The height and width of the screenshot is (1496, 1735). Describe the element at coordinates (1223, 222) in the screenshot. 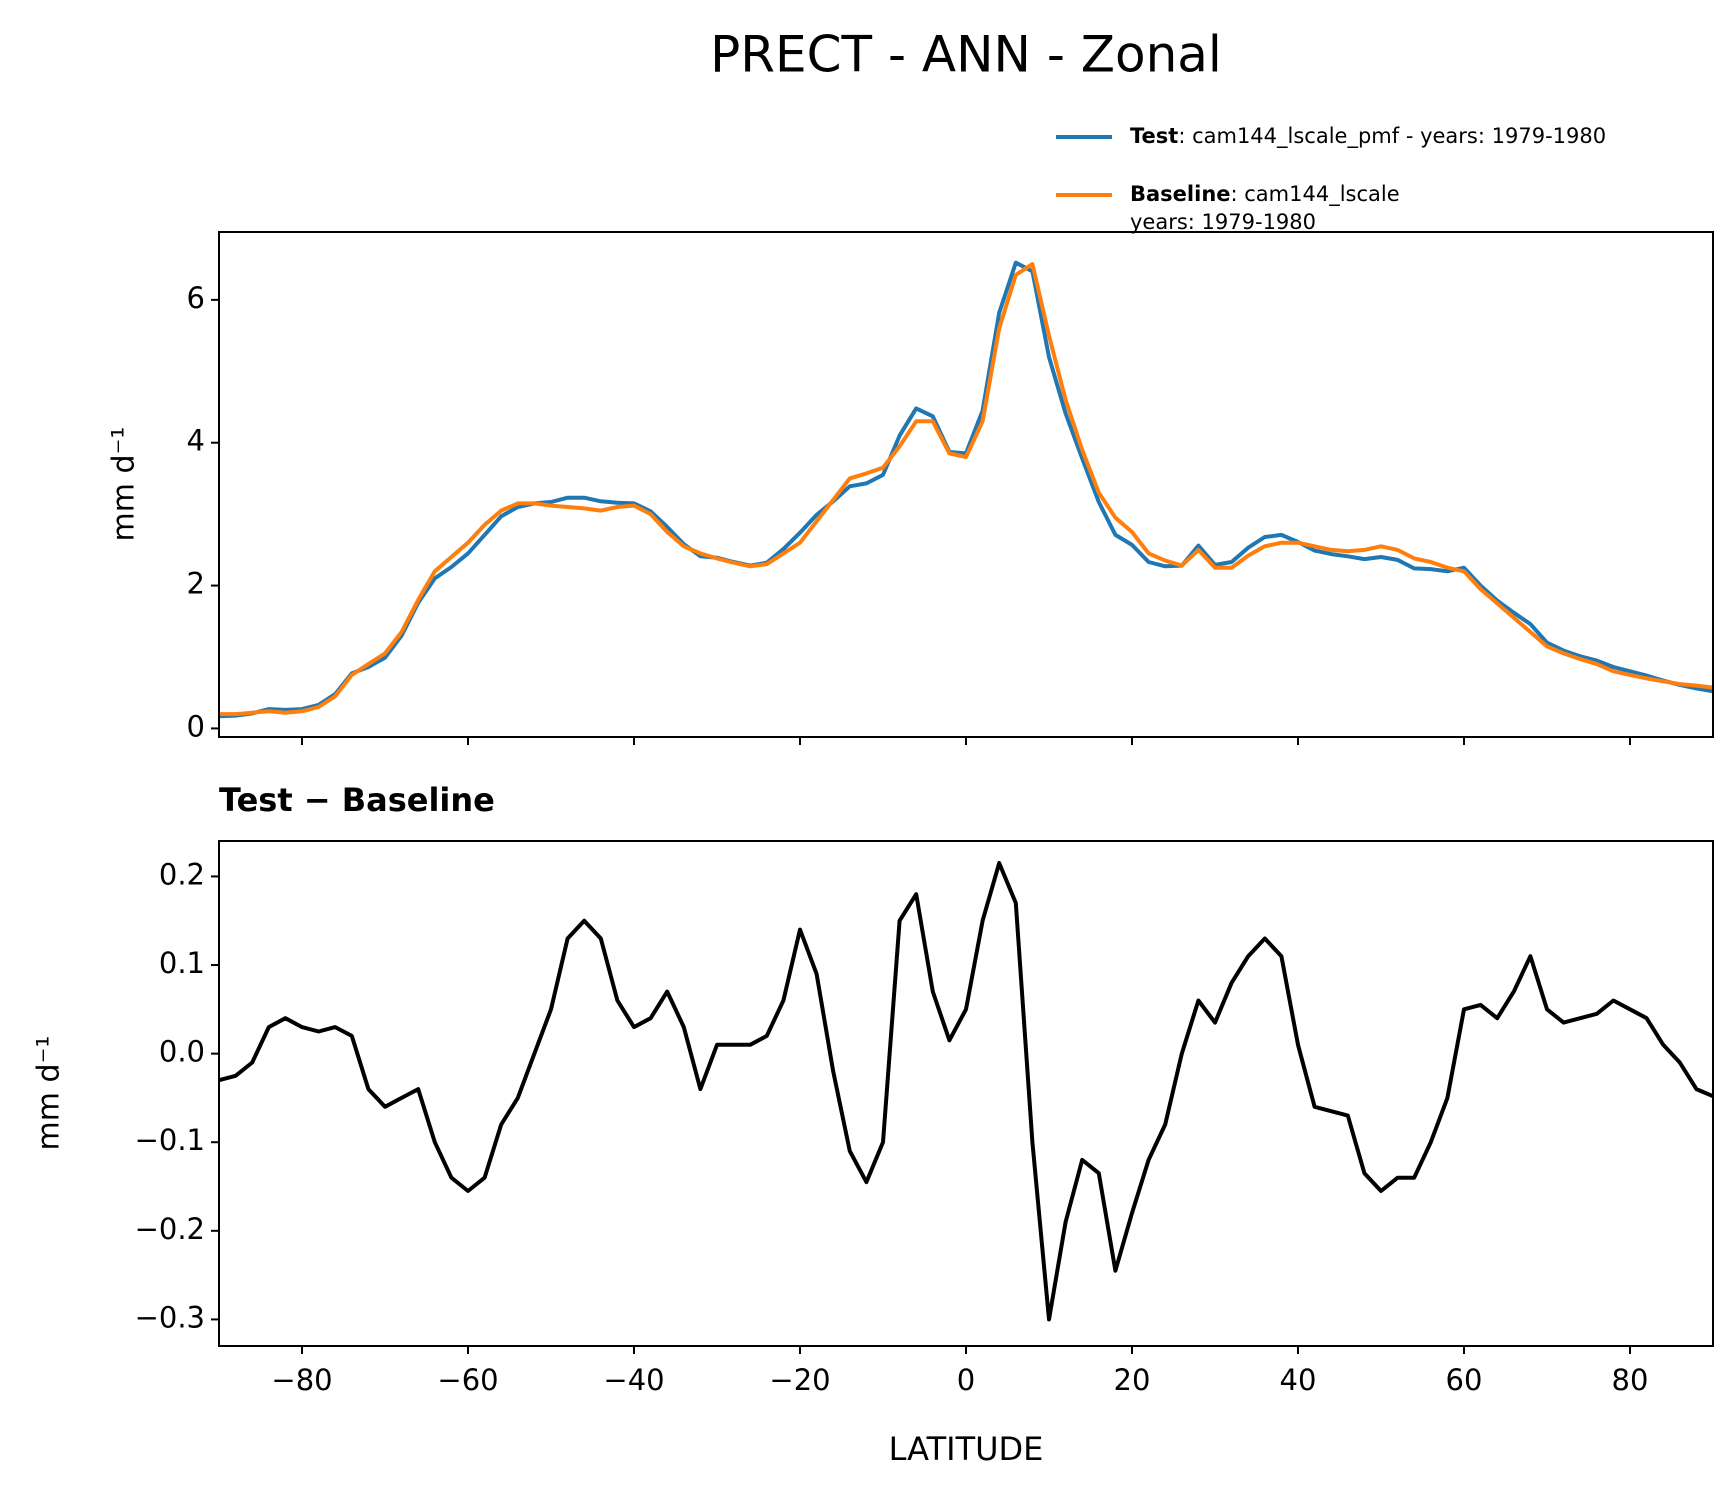

I see `legend-description: years: 1979-1980` at that location.